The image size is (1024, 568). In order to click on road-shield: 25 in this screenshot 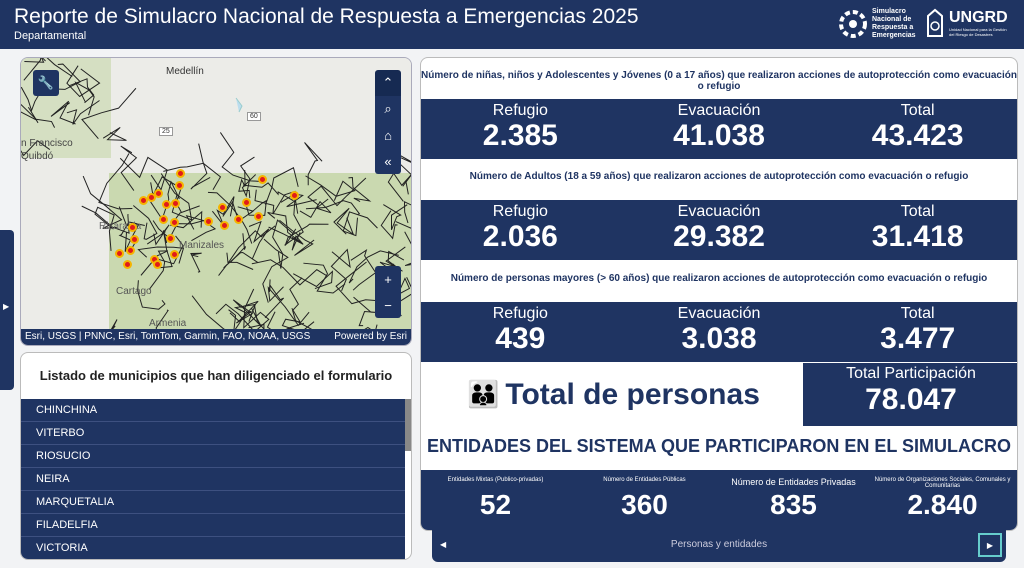, I will do `click(166, 131)`.